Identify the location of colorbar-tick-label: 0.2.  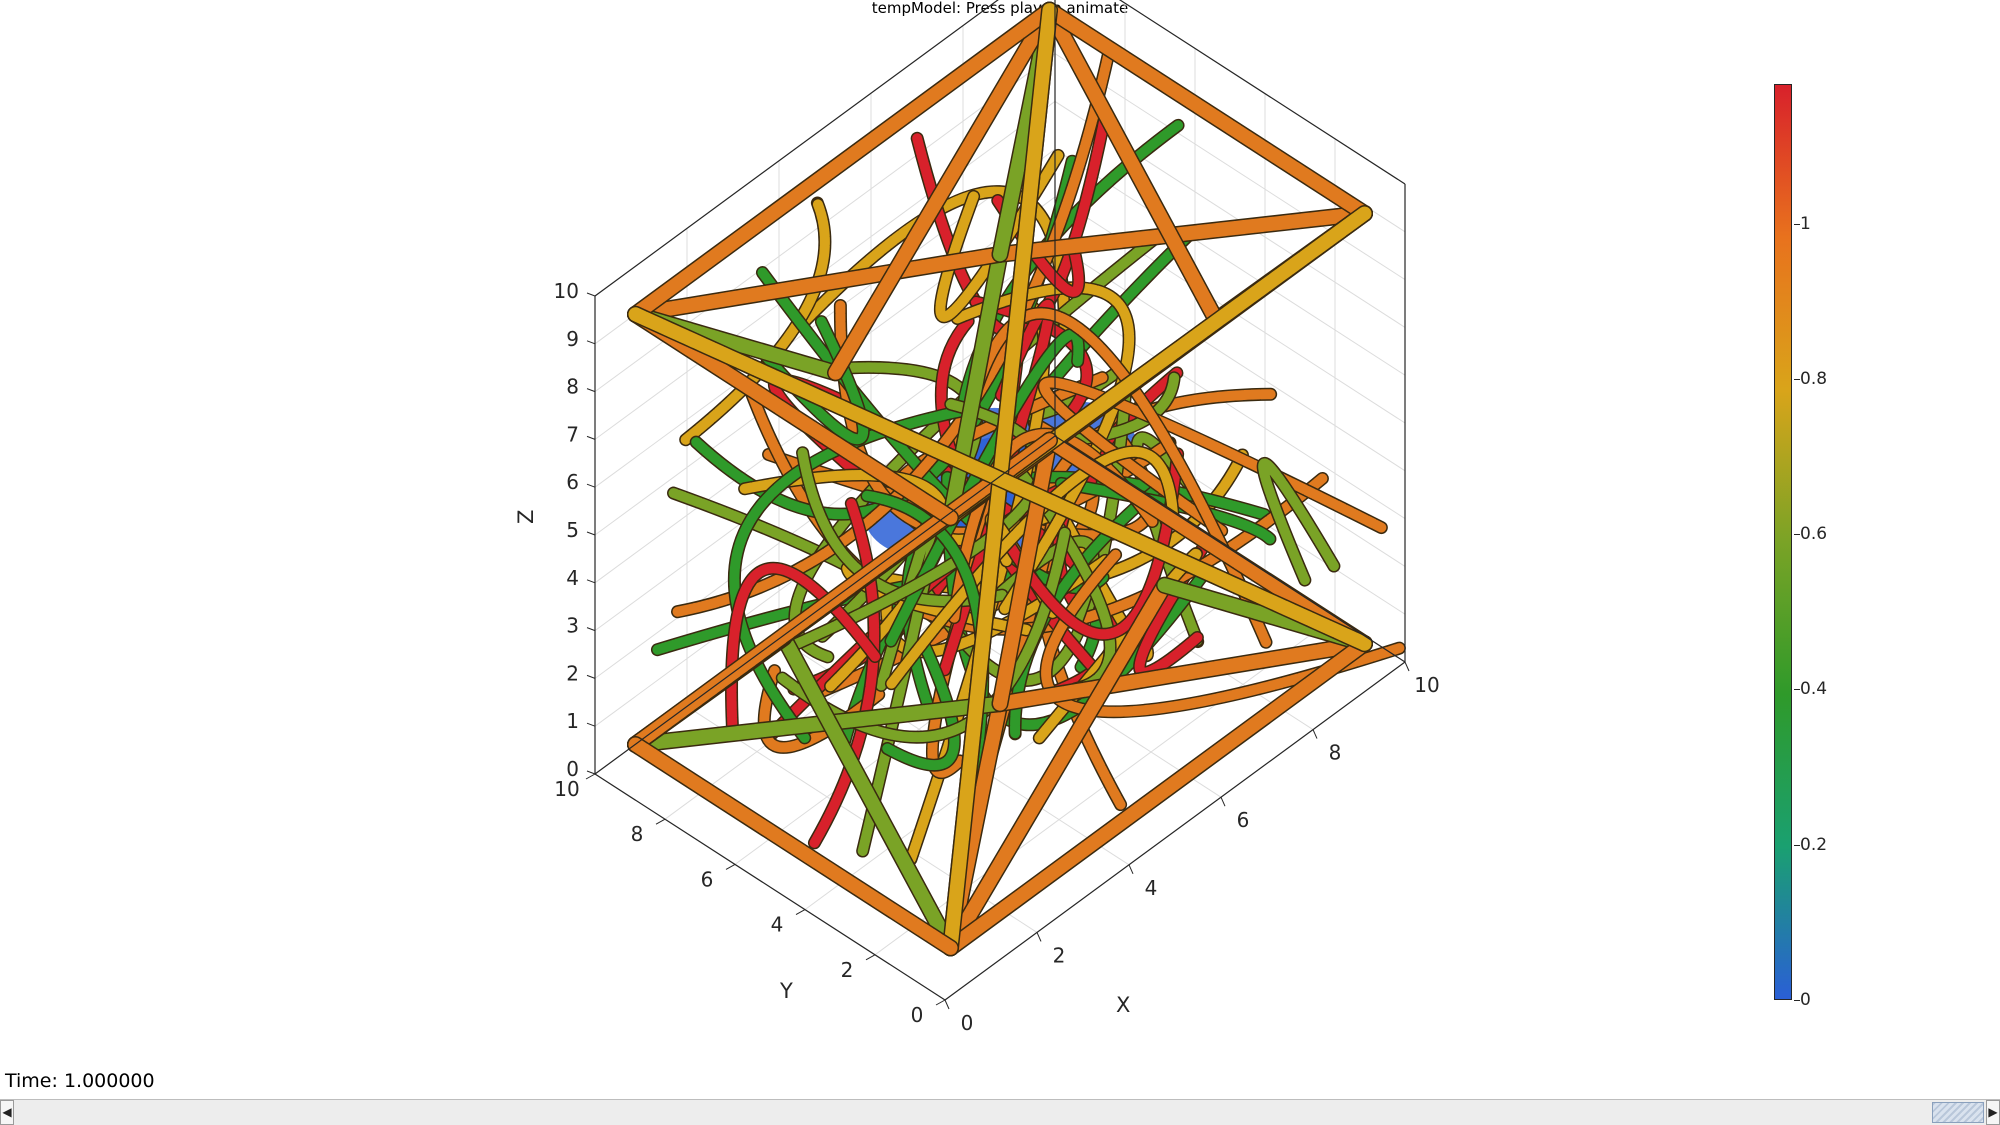
(1814, 844).